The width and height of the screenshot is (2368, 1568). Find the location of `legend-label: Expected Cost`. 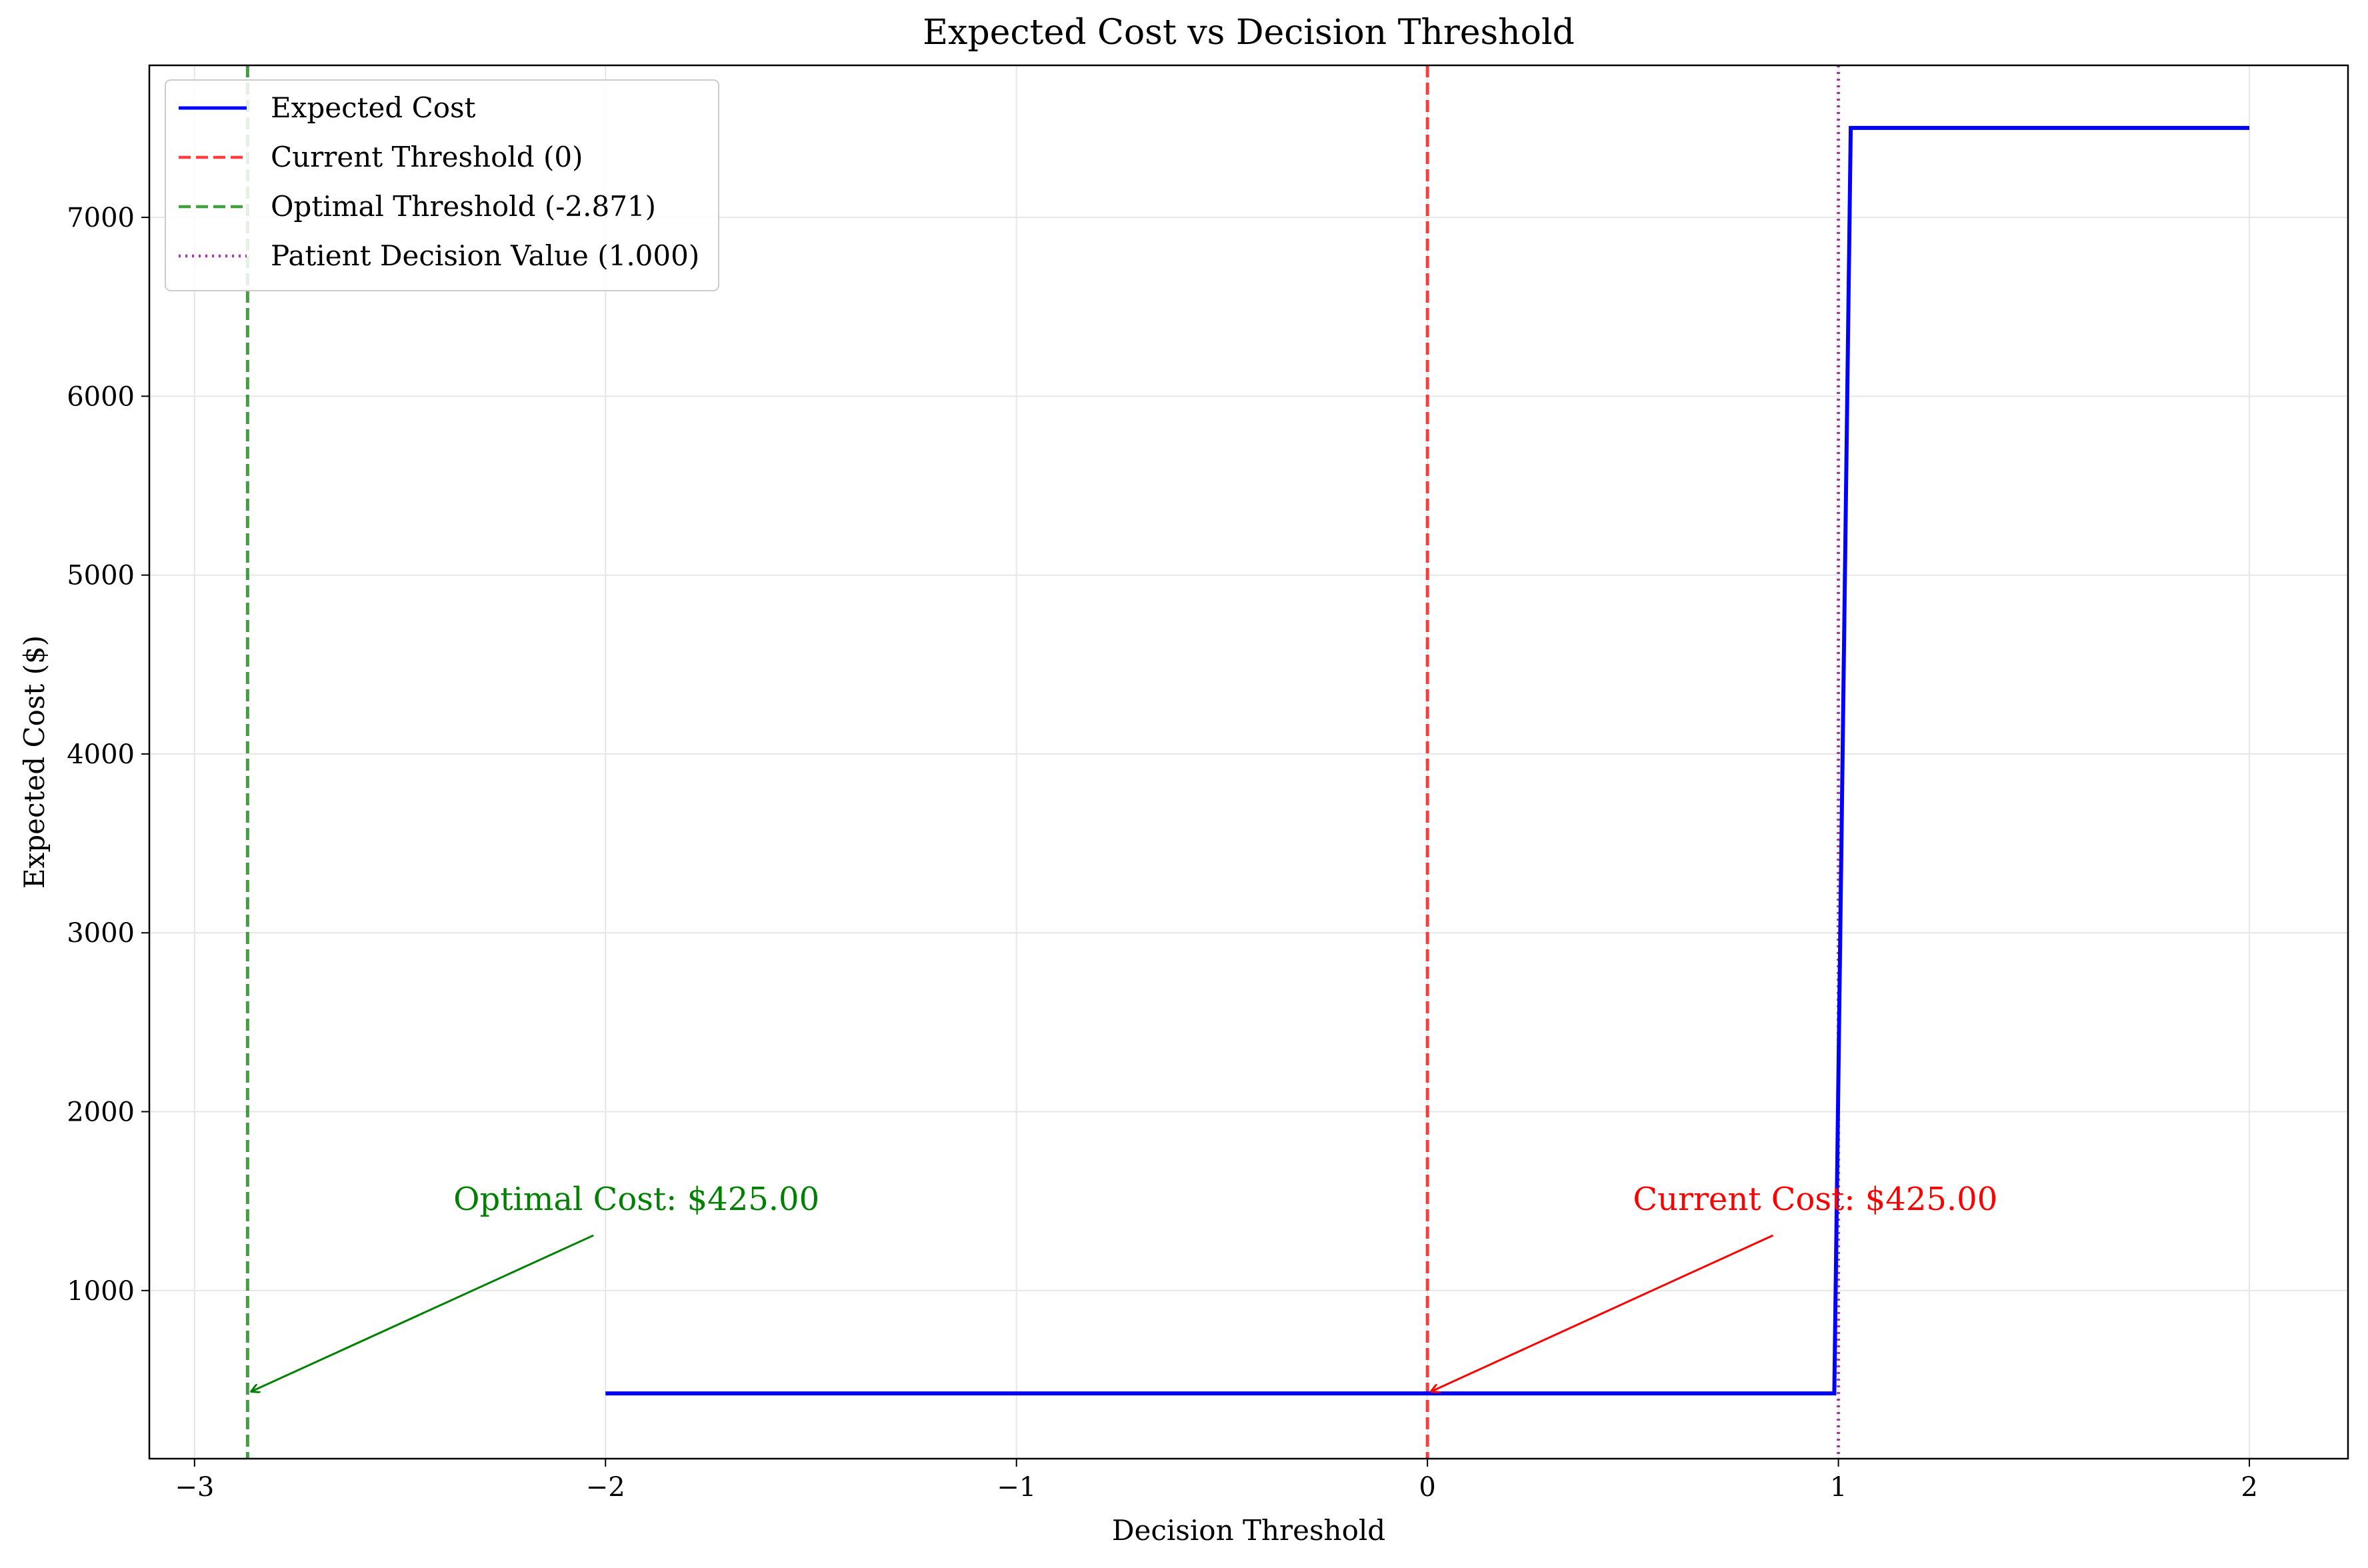

legend-label: Expected Cost is located at coordinates (373, 107).